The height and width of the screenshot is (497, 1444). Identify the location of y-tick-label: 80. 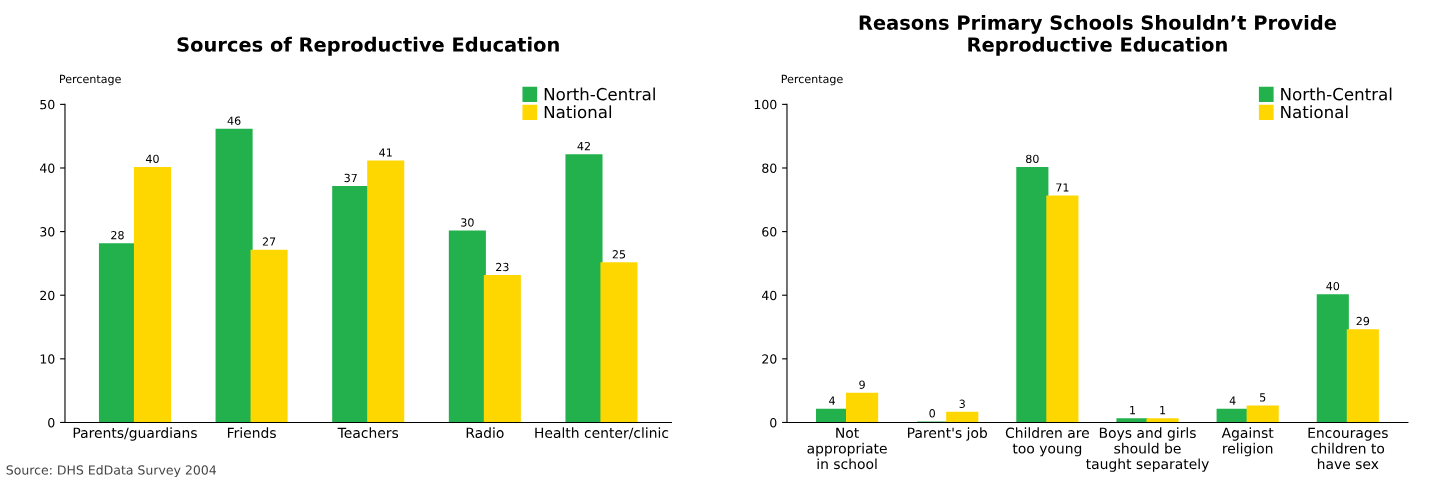
(769, 168).